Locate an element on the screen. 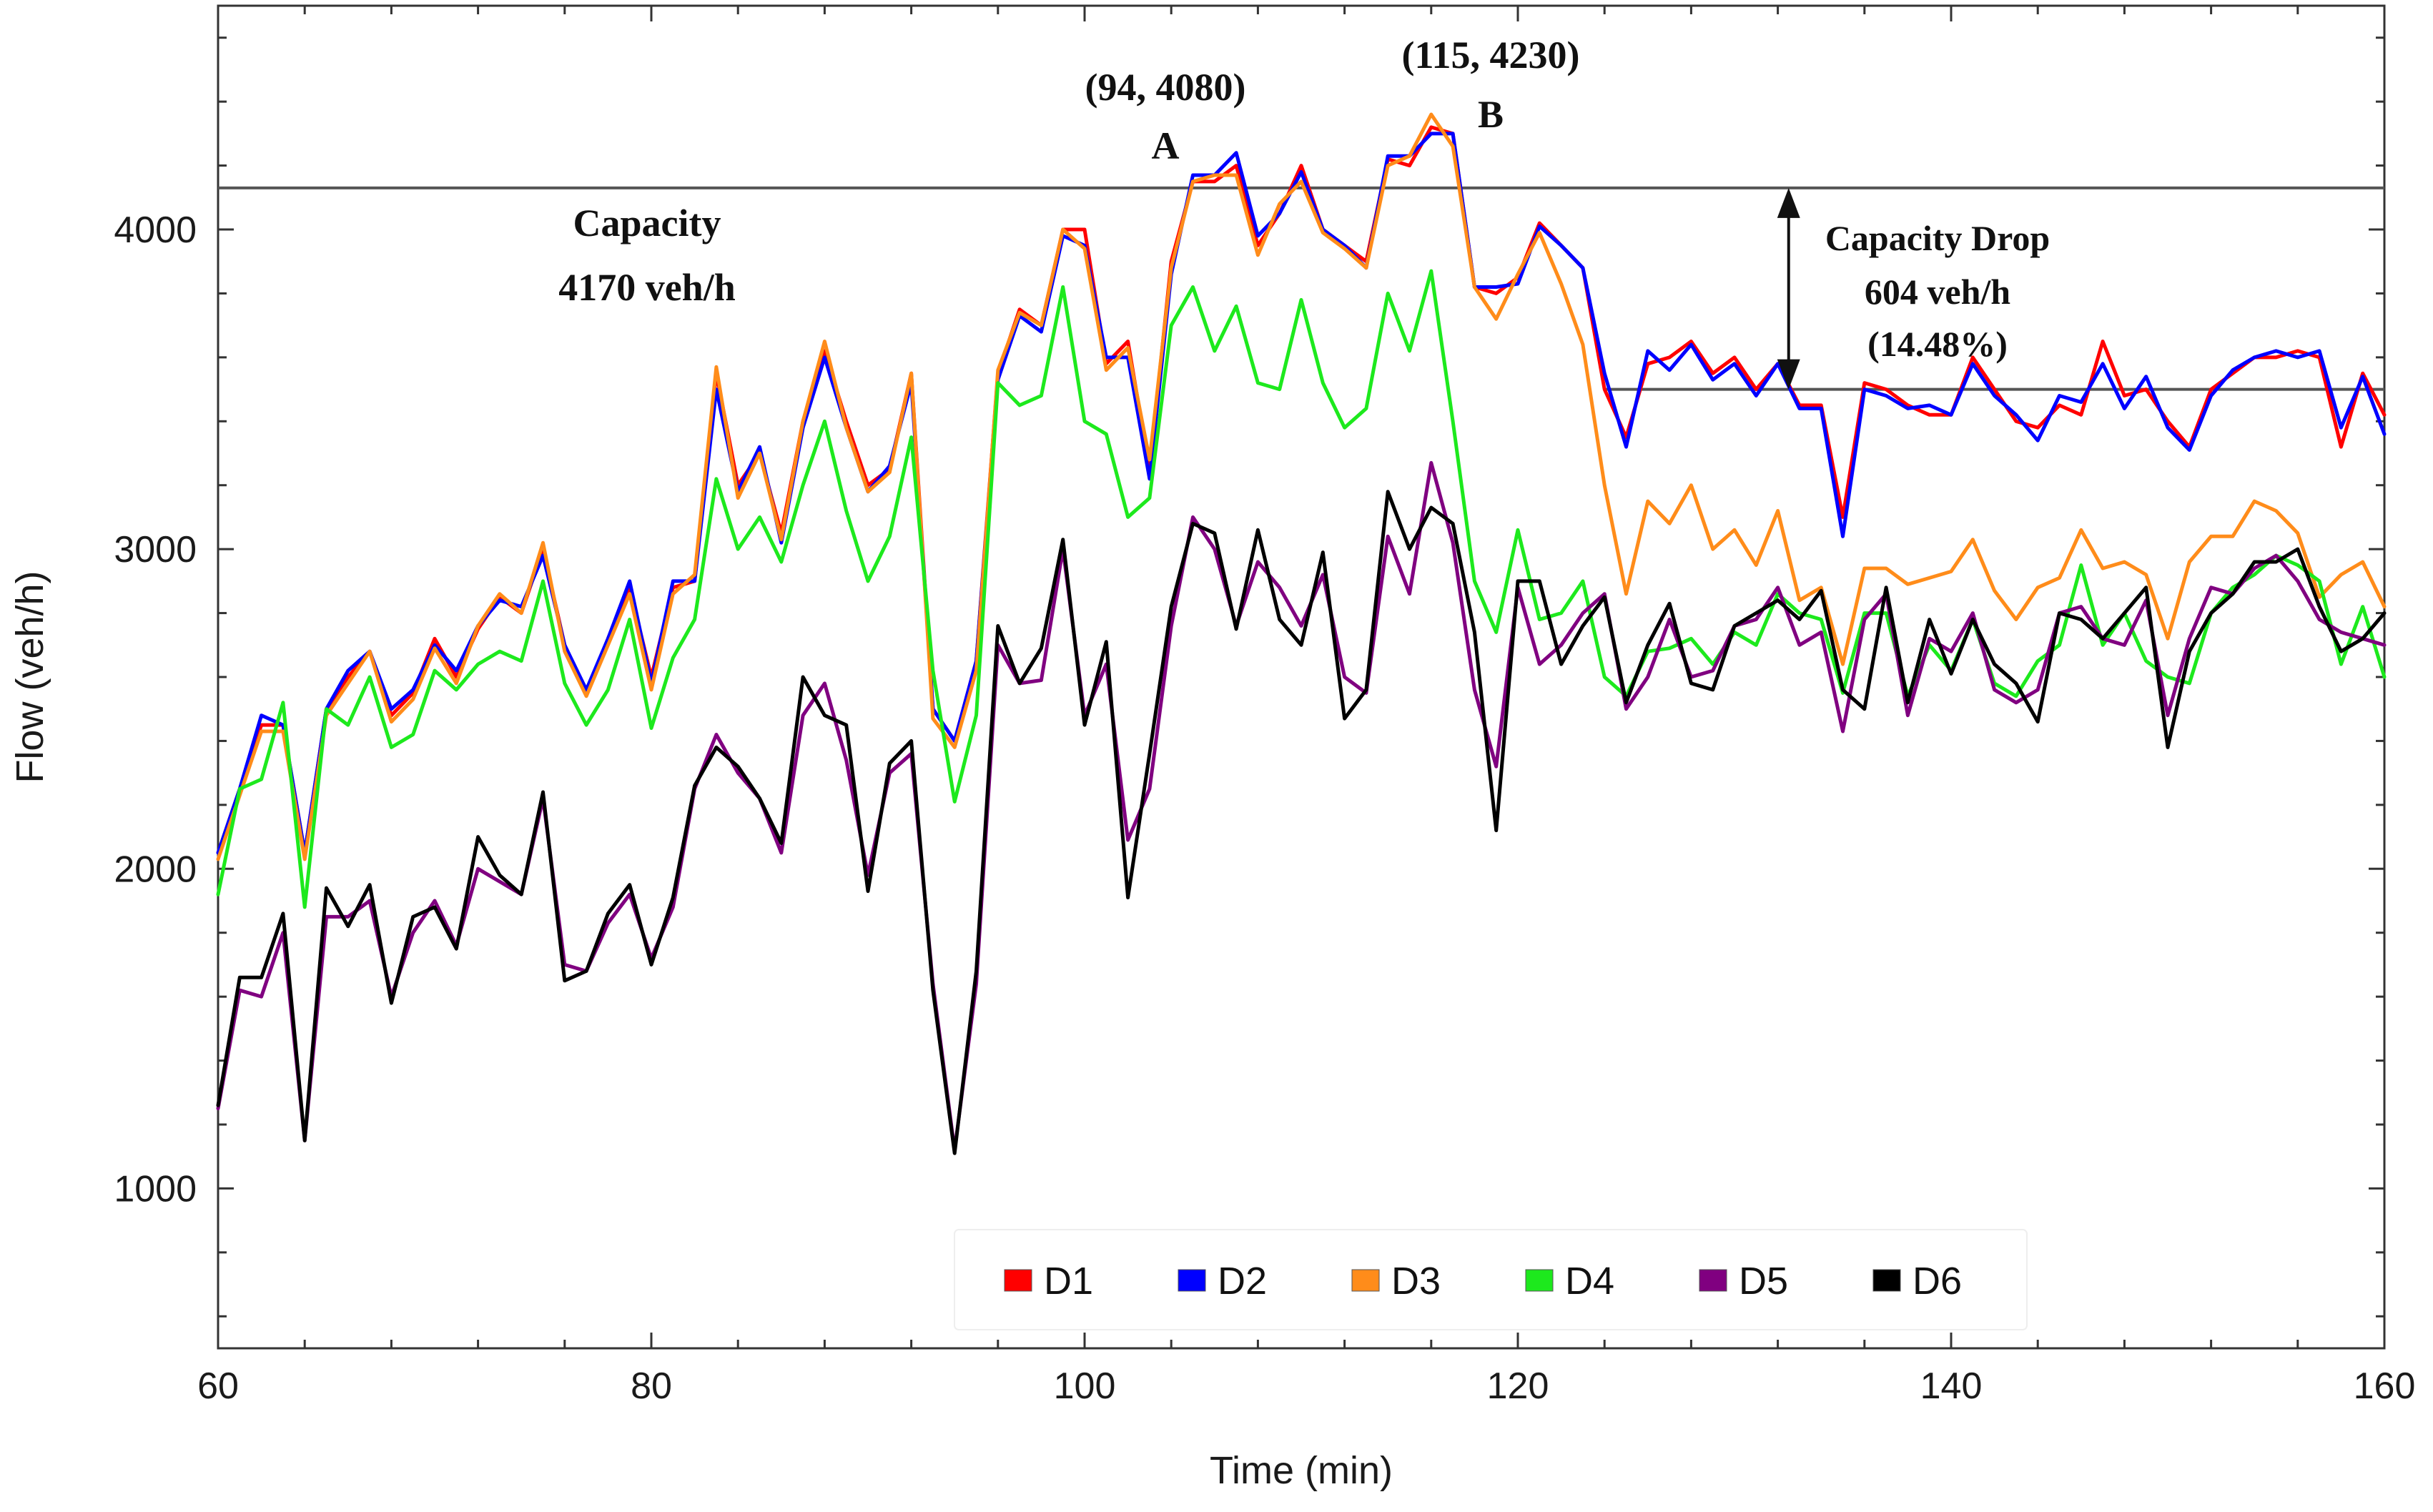 The height and width of the screenshot is (1512, 2433). y-tick-label: 4000 is located at coordinates (155, 230).